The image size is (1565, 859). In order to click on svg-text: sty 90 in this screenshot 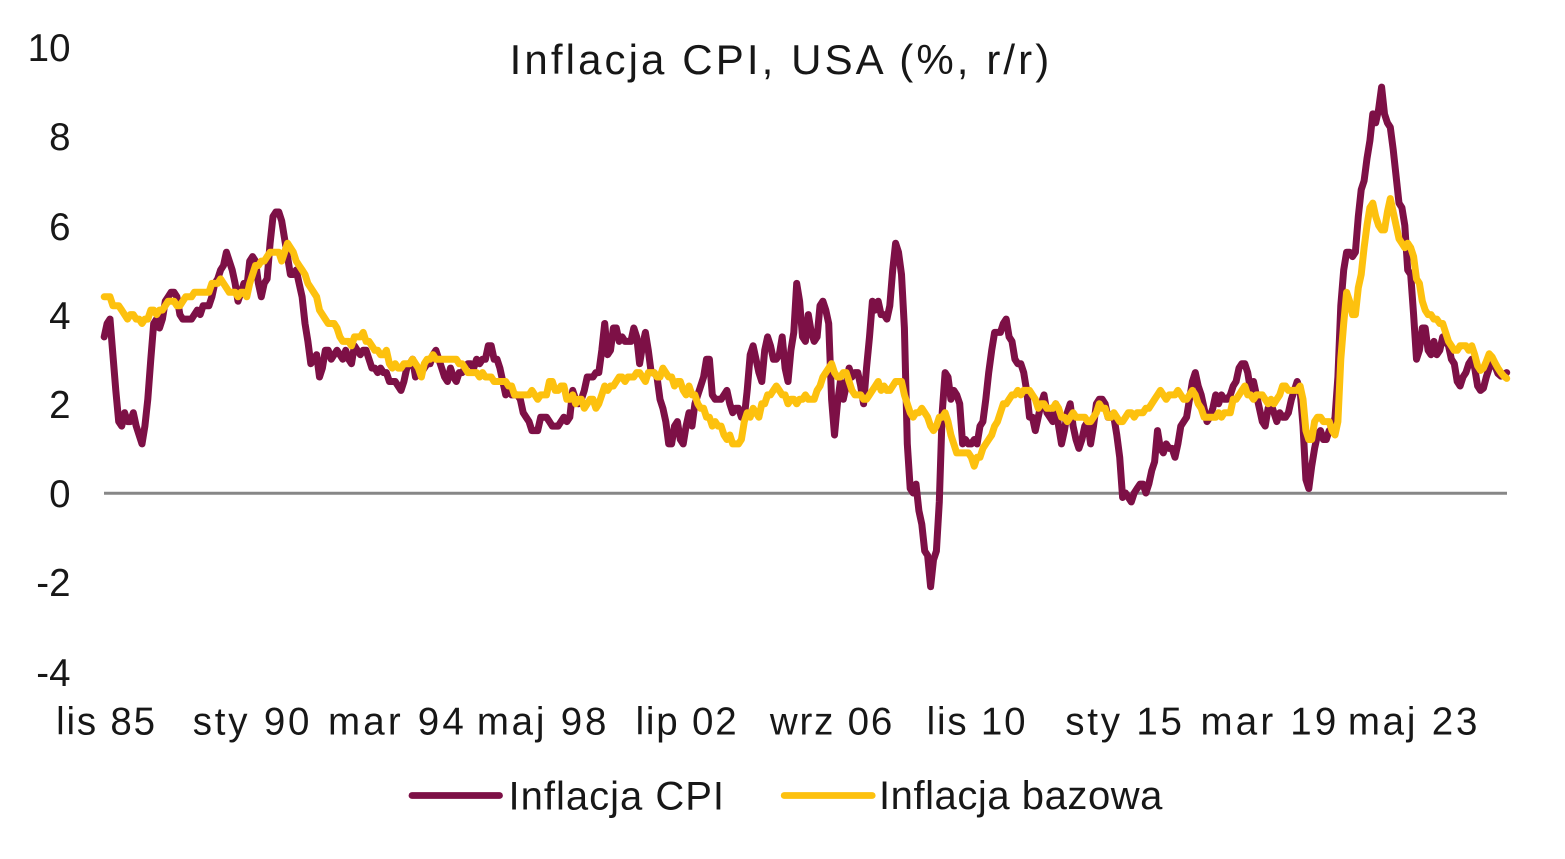, I will do `click(253, 722)`.